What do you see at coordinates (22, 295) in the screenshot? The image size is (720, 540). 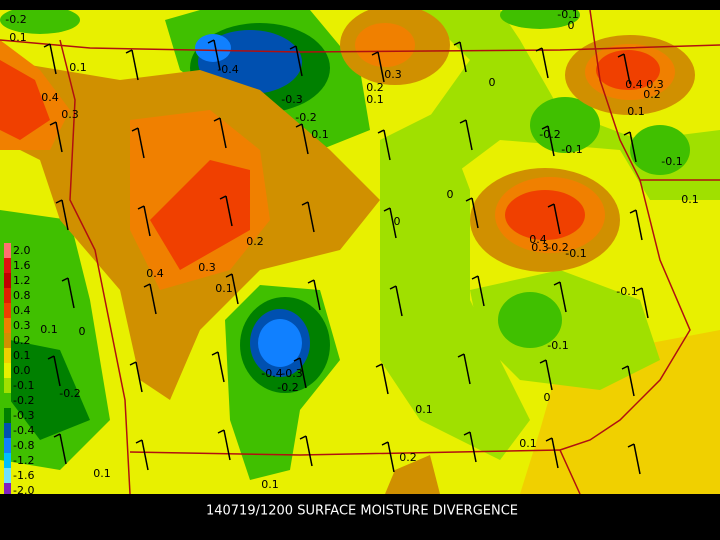 I see `legend-label: 0.8` at bounding box center [22, 295].